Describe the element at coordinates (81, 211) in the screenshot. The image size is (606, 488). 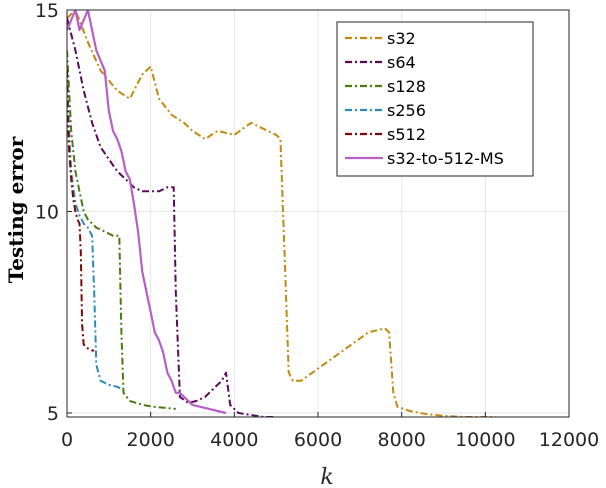
I see `series-line-s512` at that location.